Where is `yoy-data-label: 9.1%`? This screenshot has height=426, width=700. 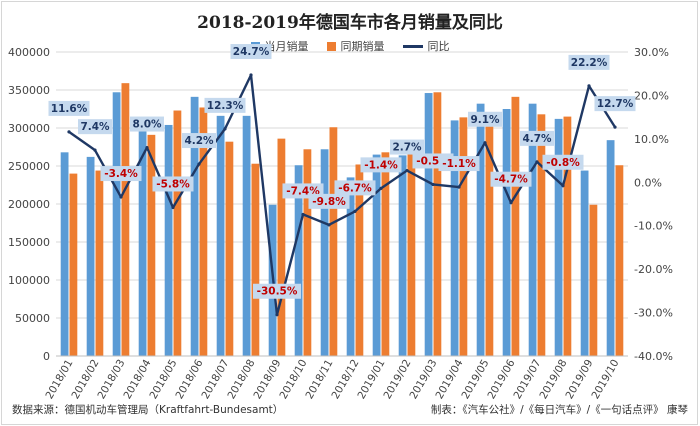 yoy-data-label: 9.1% is located at coordinates (485, 119).